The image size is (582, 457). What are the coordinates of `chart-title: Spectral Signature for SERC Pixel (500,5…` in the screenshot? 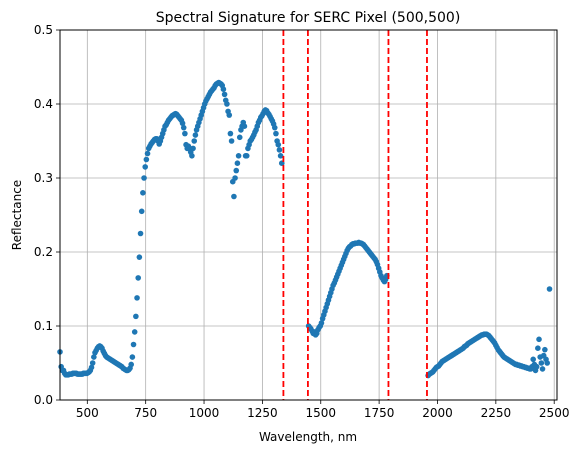 It's located at (308, 18).